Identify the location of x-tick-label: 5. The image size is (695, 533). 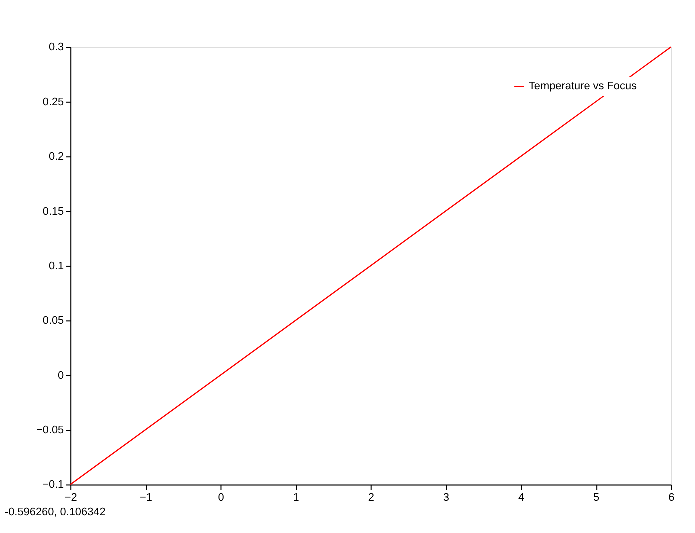
(597, 498).